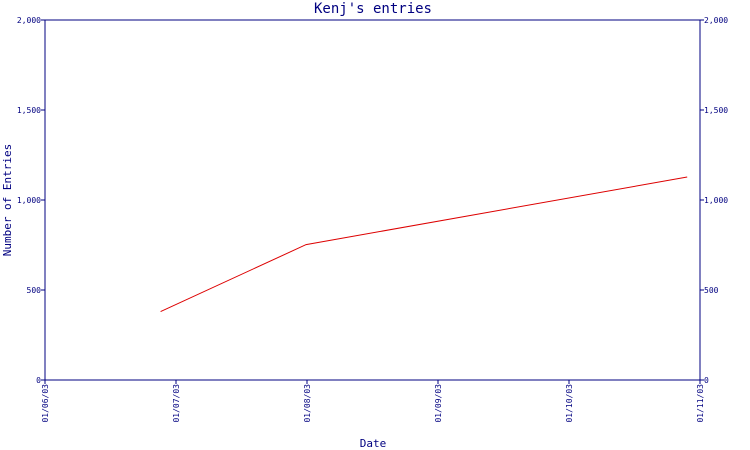 The height and width of the screenshot is (450, 750). I want to click on x-tick-label: 01/06/03, so click(45, 403).